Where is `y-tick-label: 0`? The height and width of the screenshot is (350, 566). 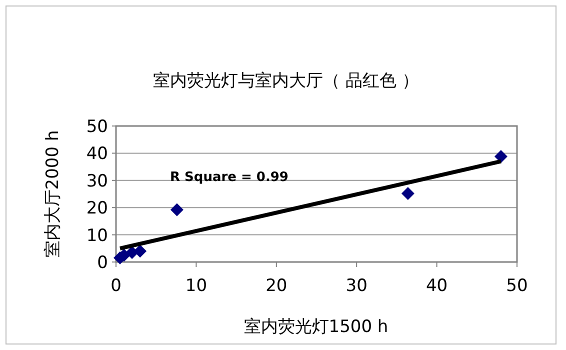 y-tick-label: 0 is located at coordinates (102, 263).